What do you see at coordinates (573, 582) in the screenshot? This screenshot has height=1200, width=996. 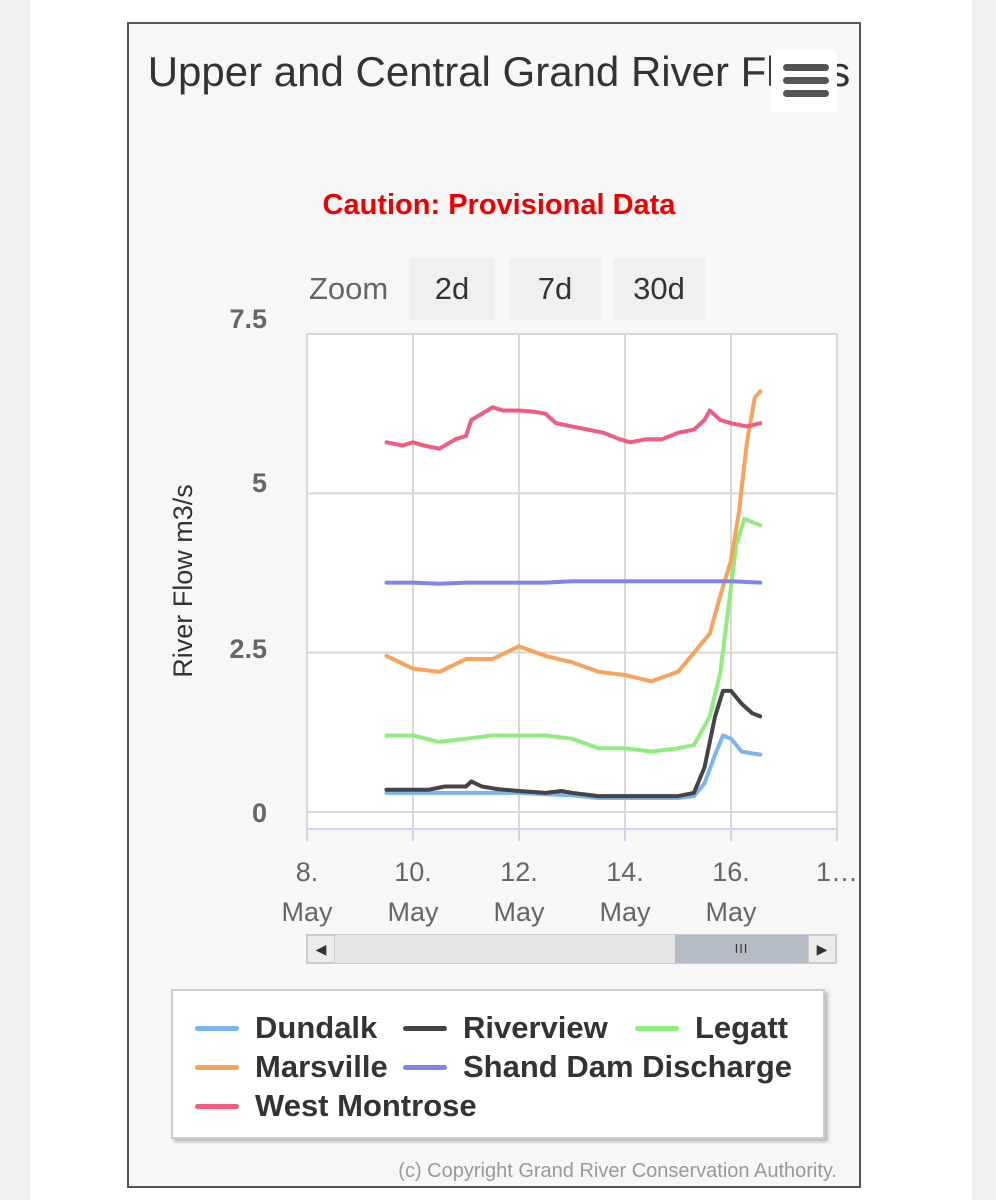 I see `series-line-shand-dam-discharge` at bounding box center [573, 582].